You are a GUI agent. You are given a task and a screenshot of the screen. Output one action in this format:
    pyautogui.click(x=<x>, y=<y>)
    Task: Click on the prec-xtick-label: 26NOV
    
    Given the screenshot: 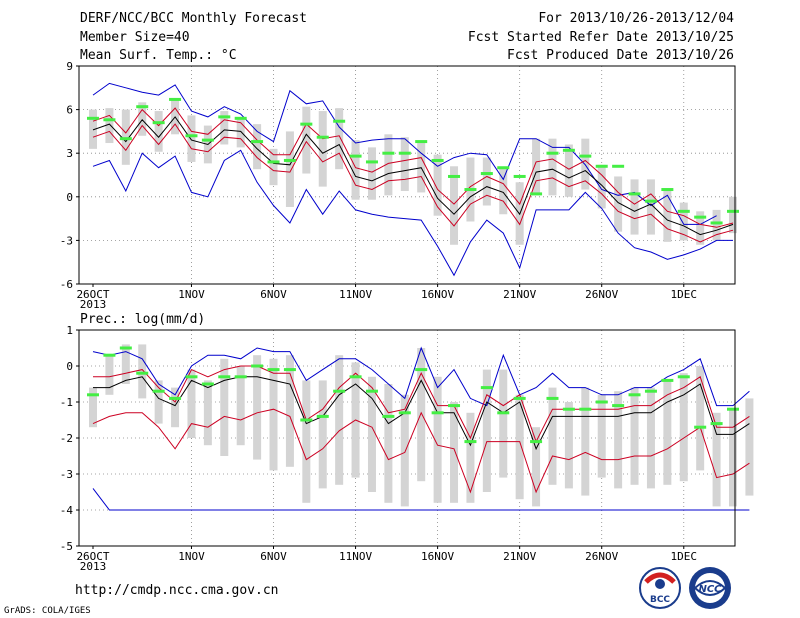 What is the action you would take?
    pyautogui.click(x=601, y=556)
    